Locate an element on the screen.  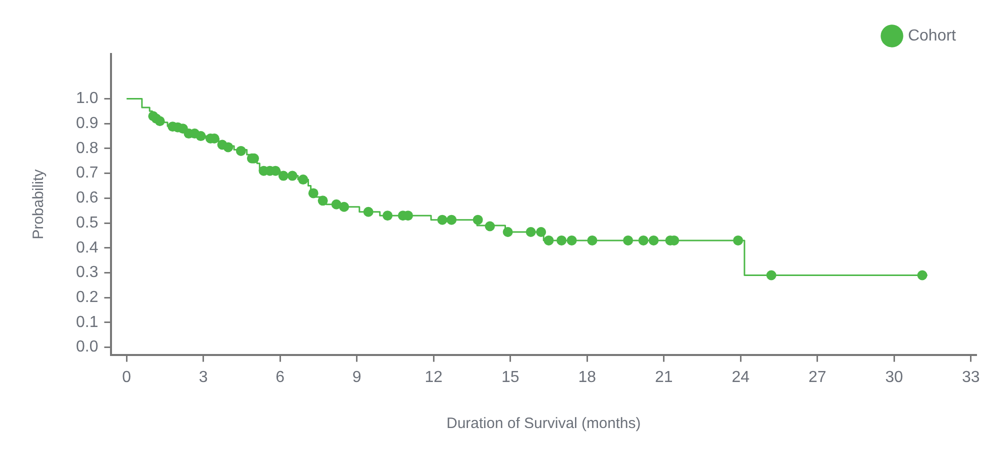
y-tick-label: 0.6 is located at coordinates (87, 198).